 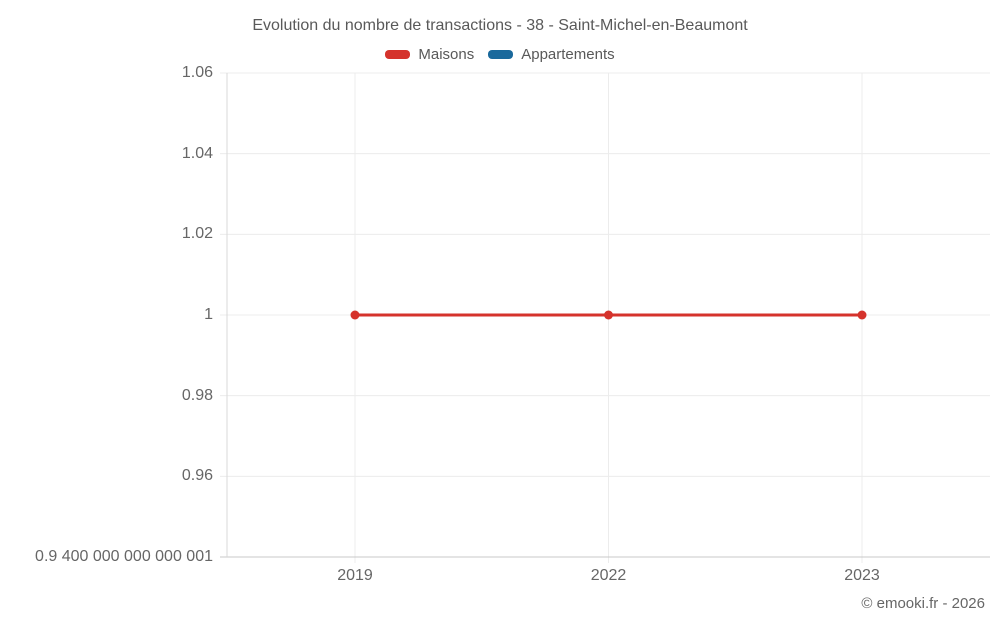 What do you see at coordinates (608, 575) in the screenshot?
I see `x-tick-label: 2022` at bounding box center [608, 575].